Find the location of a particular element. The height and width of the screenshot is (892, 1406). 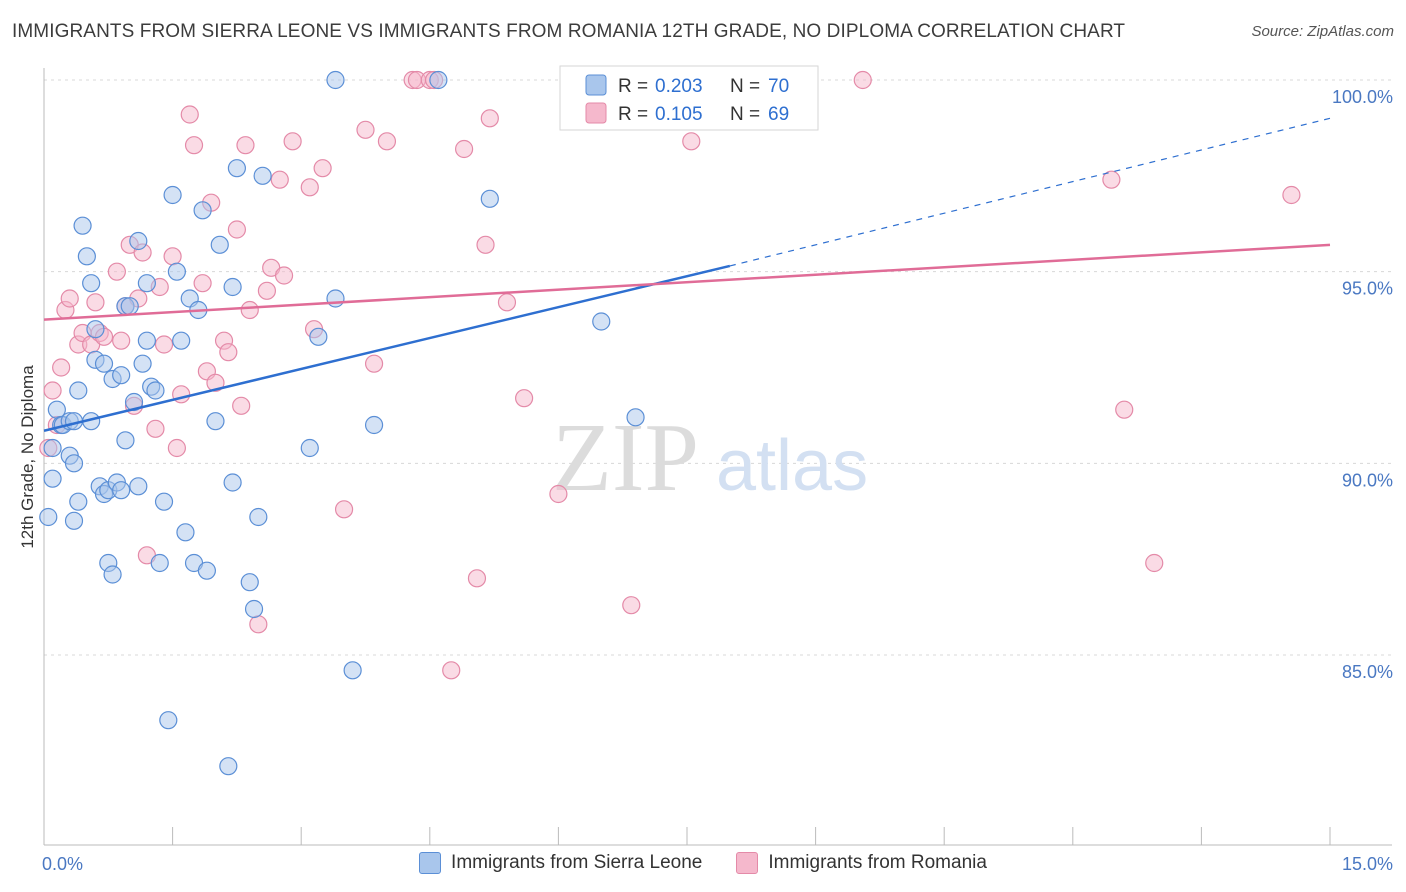

y-tick-label: 95.0% is located at coordinates (1367, 289).